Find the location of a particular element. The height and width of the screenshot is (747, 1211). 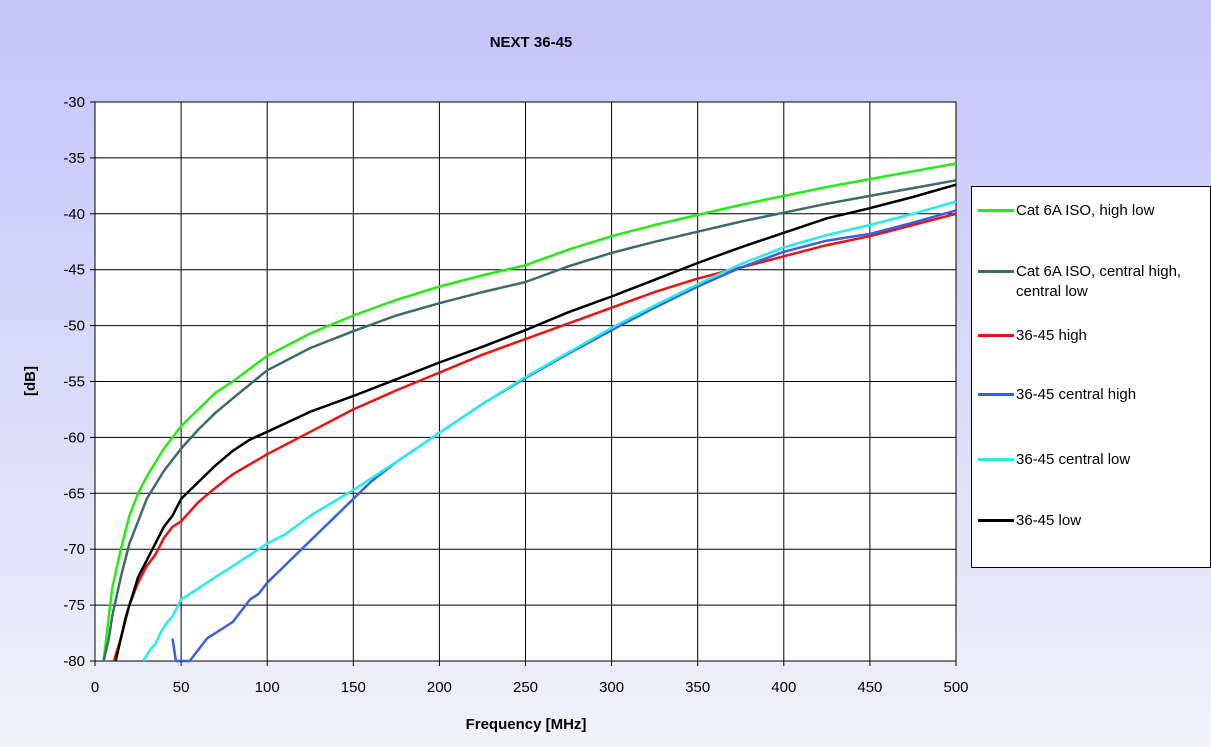

chart-title: NEXT 36-45 is located at coordinates (531, 42).